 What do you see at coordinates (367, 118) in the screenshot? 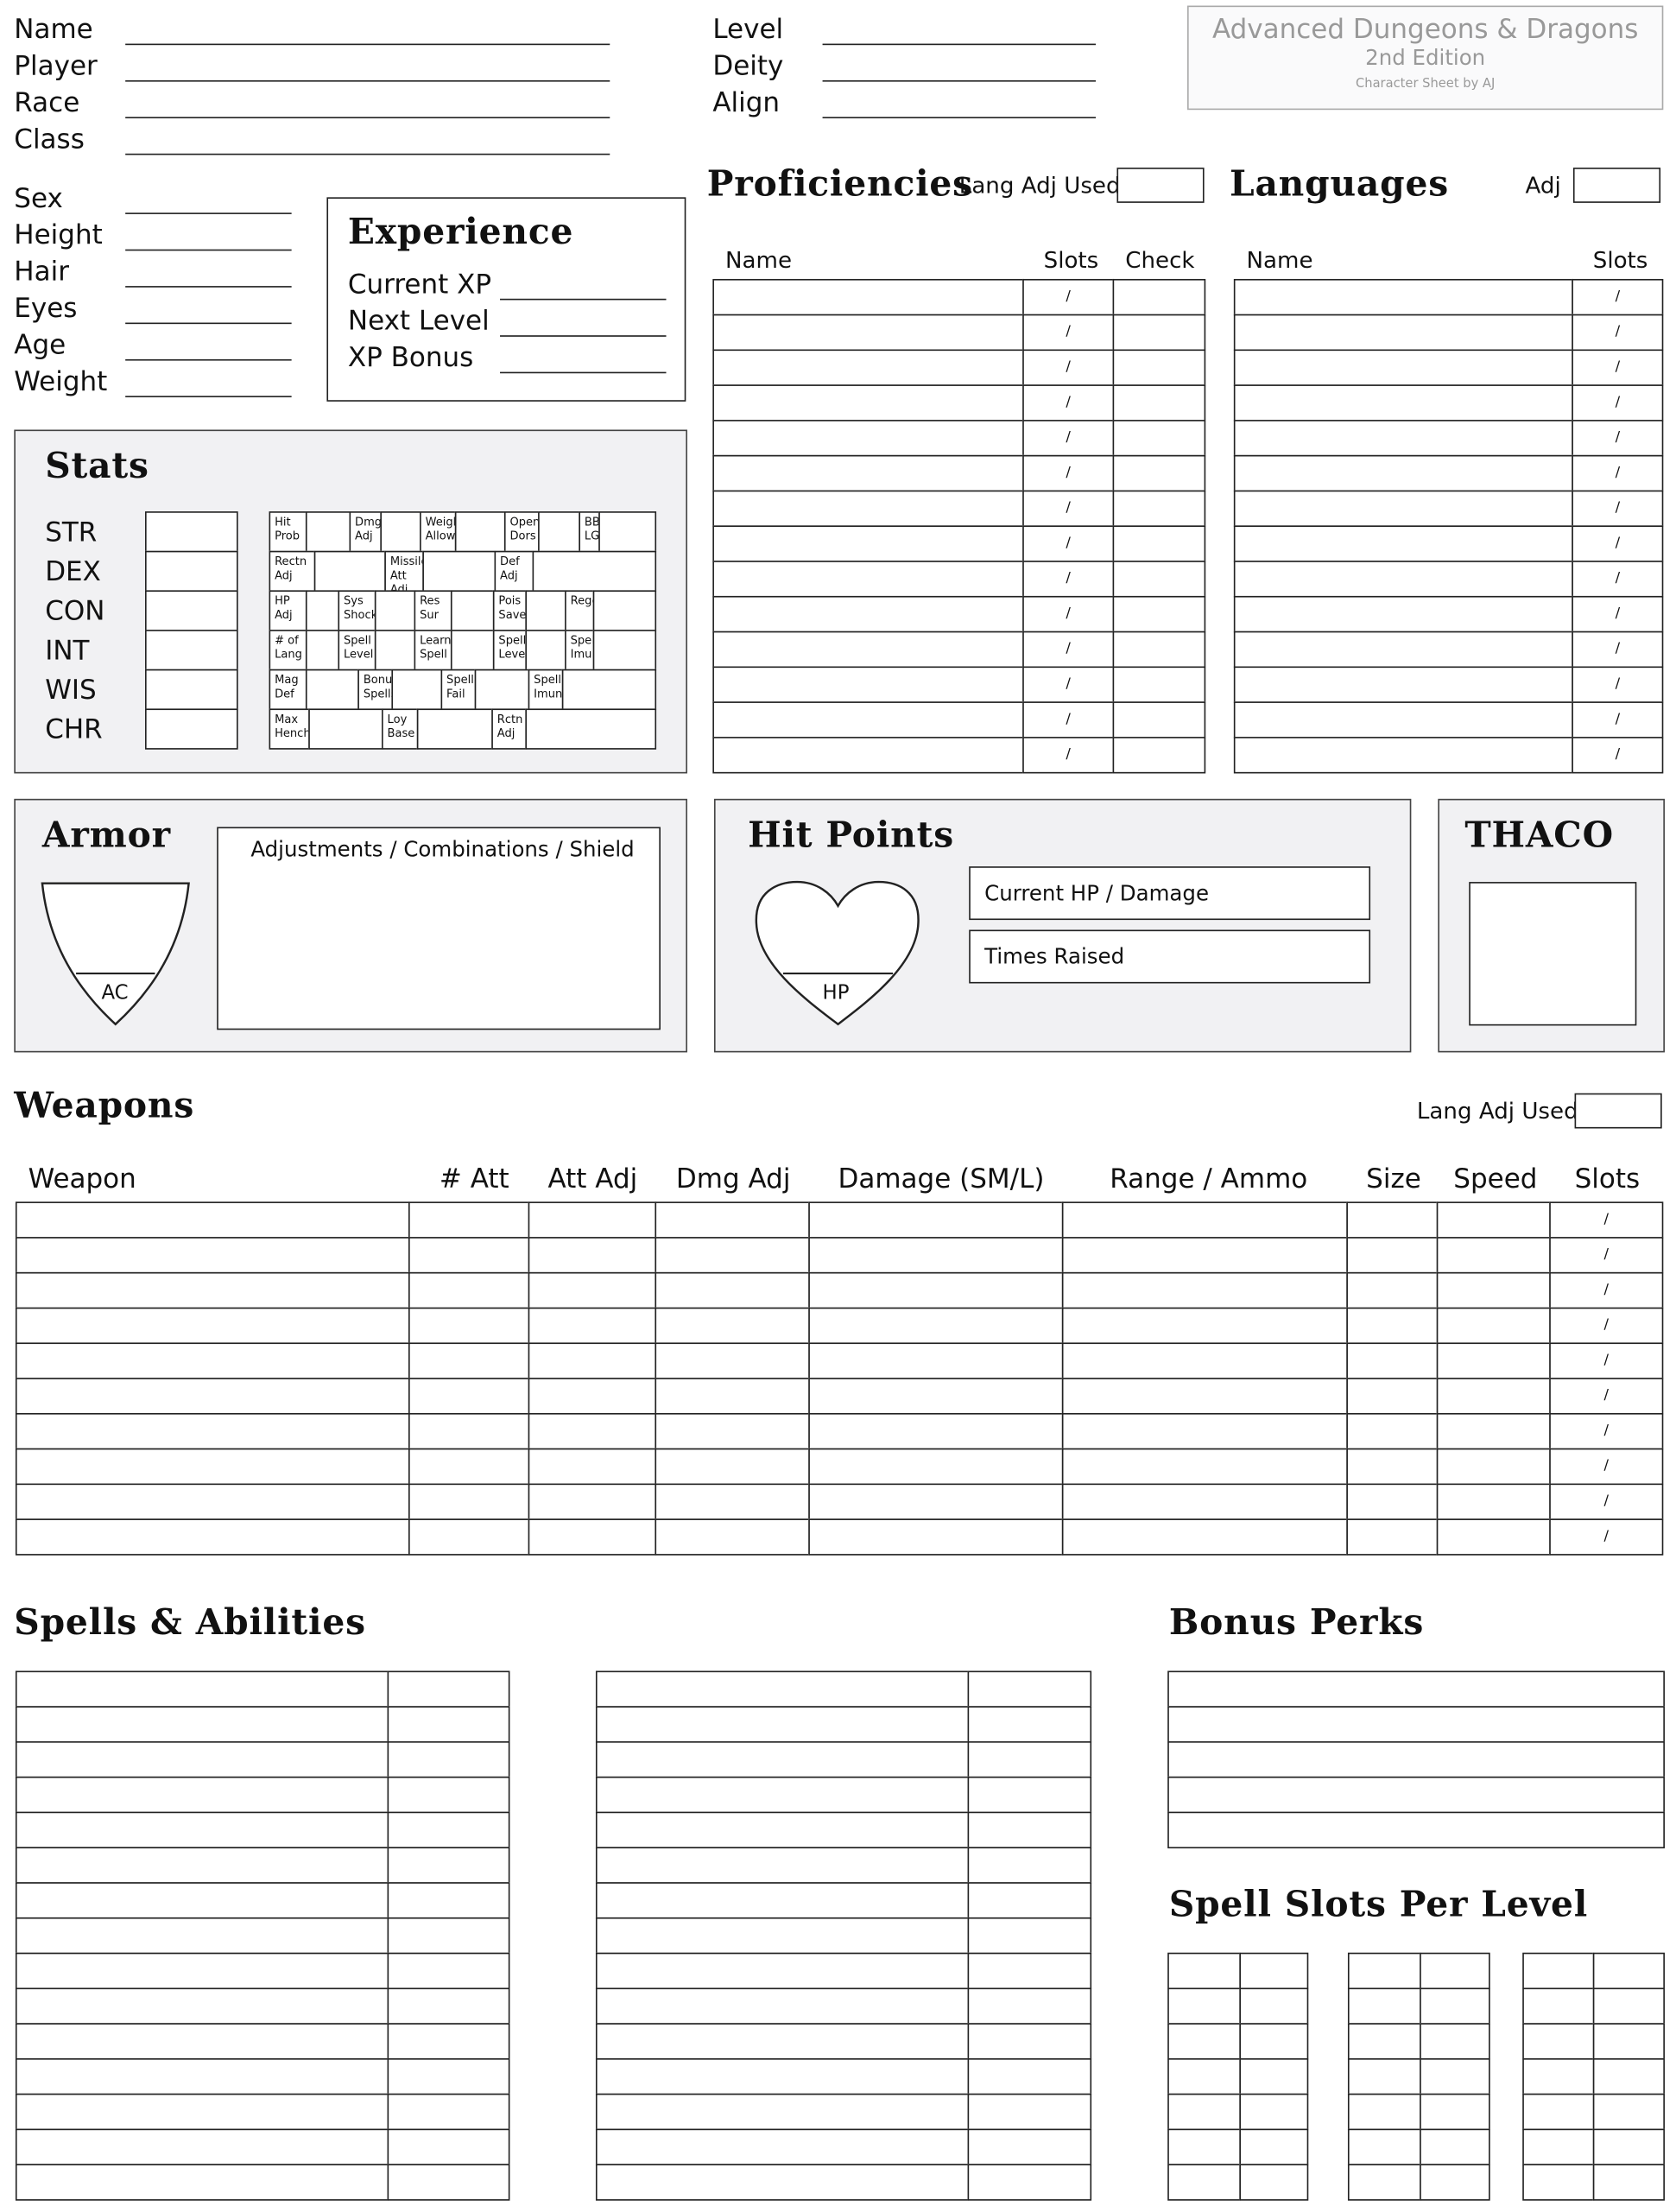
I see `field-line-race` at bounding box center [367, 118].